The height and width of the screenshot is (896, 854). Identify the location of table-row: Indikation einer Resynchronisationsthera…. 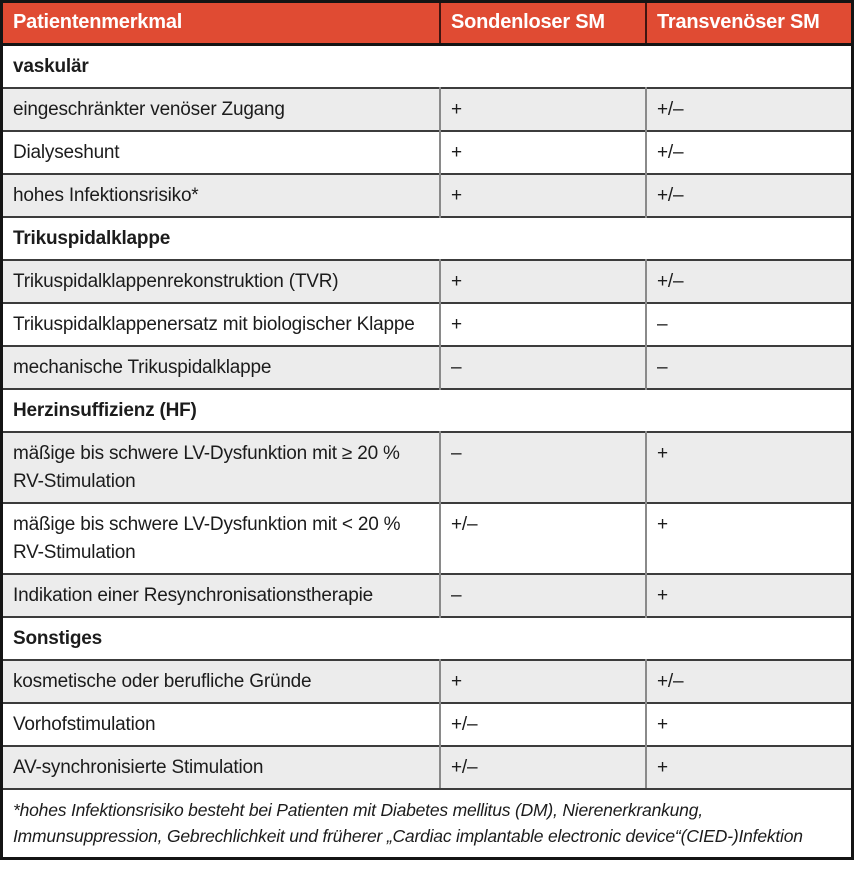
(427, 595).